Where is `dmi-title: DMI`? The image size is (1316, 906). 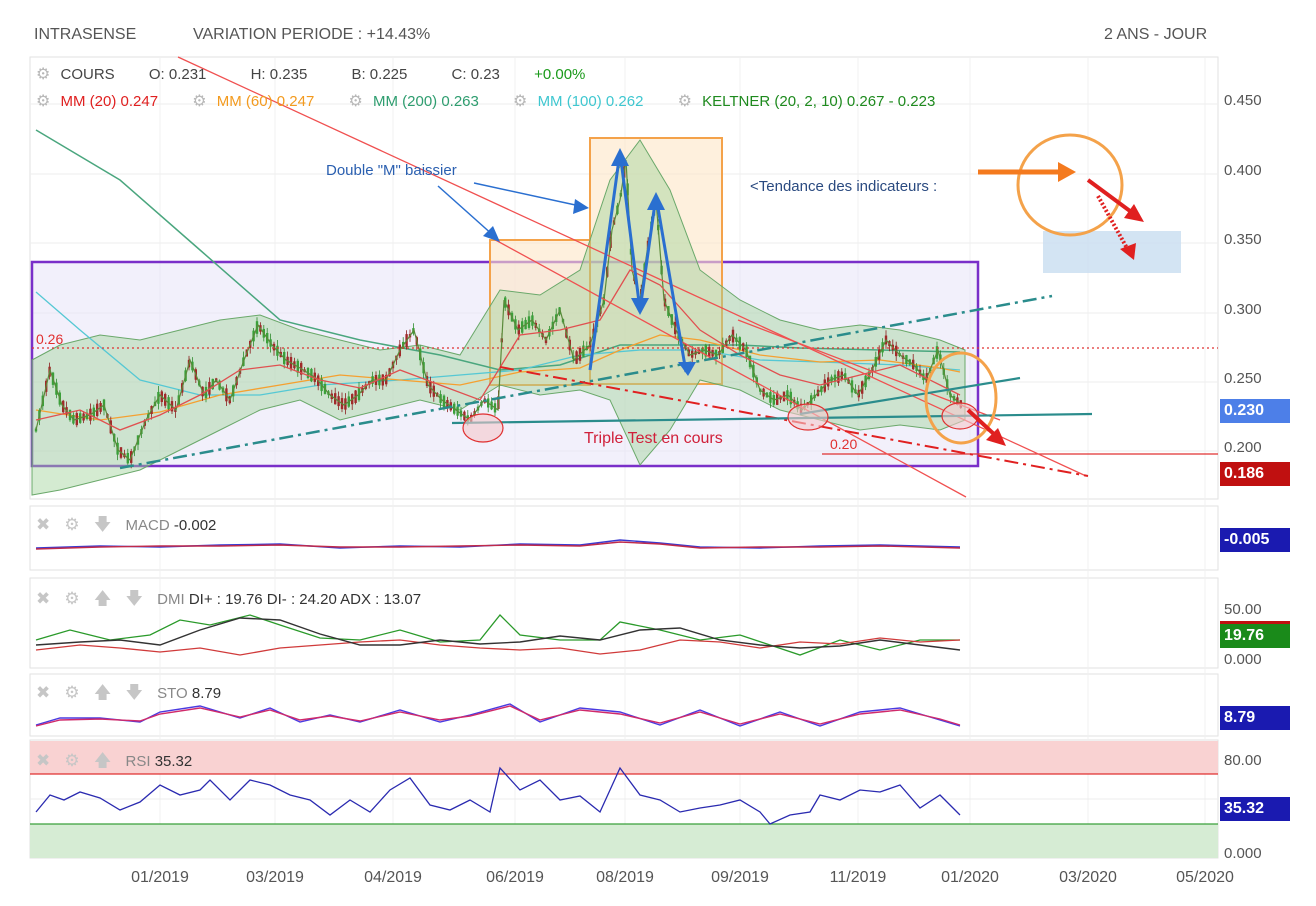
dmi-title: DMI is located at coordinates (171, 599).